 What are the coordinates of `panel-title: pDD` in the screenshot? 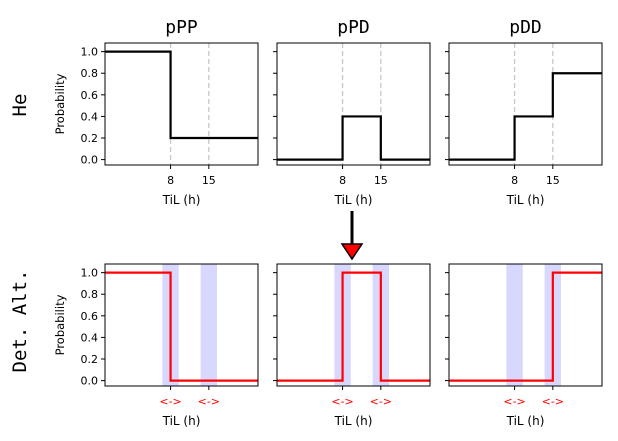 It's located at (525, 27).